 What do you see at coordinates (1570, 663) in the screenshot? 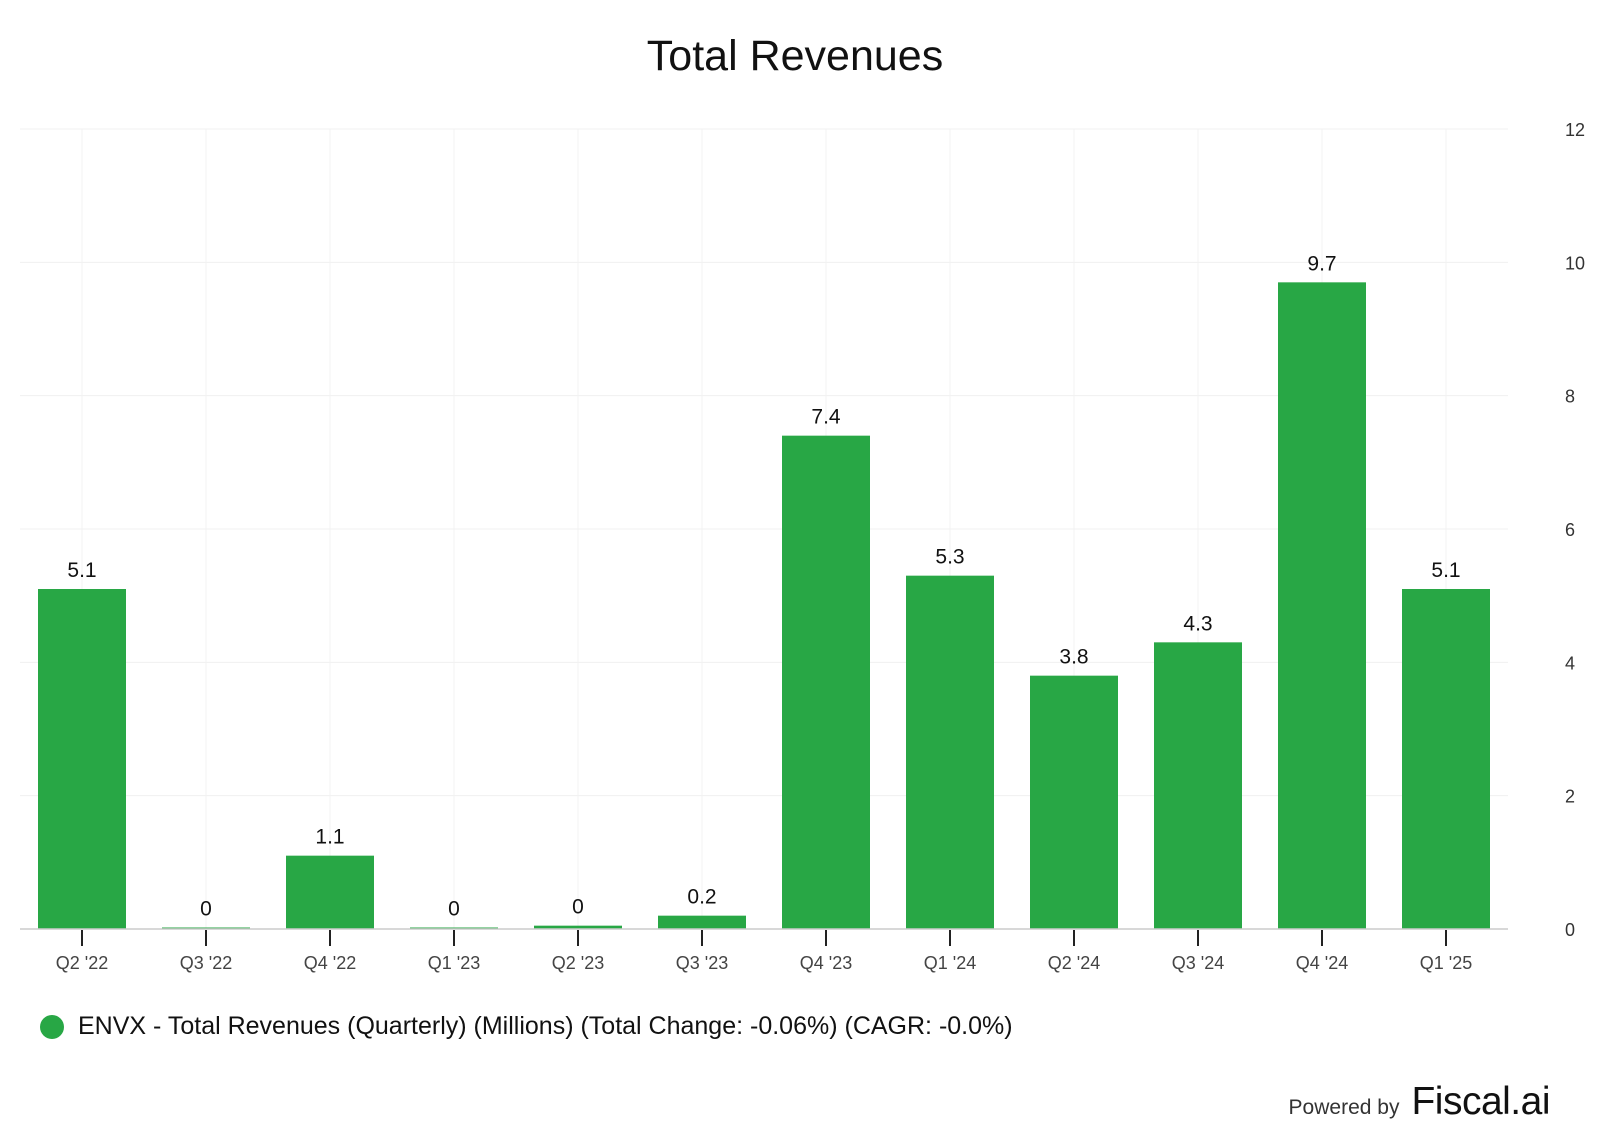
I see `y-tick-label: 4` at bounding box center [1570, 663].